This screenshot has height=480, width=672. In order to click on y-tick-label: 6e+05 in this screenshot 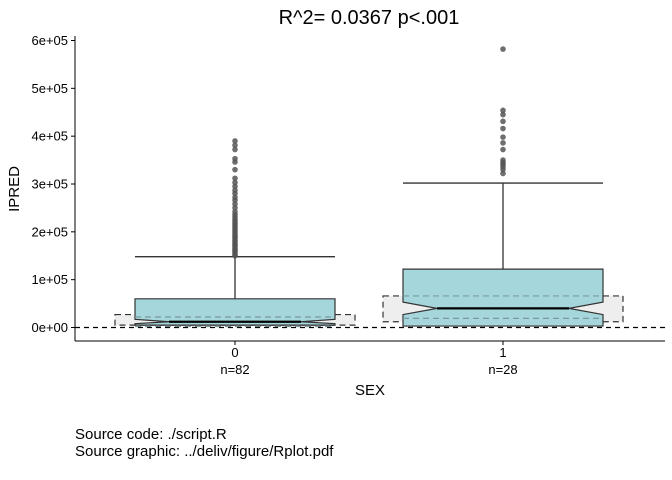, I will do `click(49, 40)`.